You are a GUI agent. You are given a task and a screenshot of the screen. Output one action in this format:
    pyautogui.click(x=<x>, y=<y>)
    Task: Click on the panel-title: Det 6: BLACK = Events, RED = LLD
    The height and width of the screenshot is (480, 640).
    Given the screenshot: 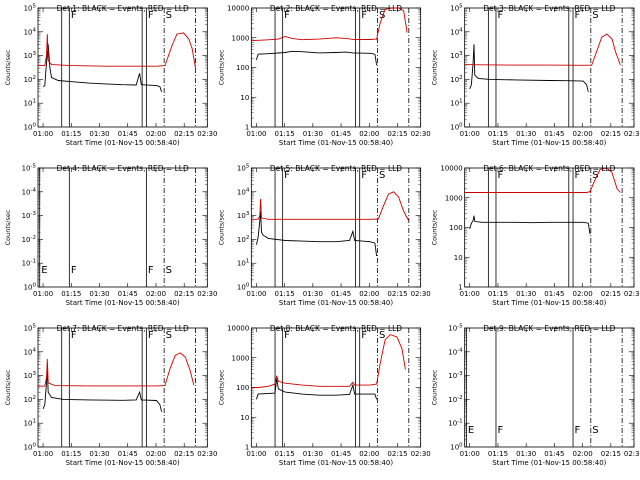 What is the action you would take?
    pyautogui.click(x=549, y=168)
    